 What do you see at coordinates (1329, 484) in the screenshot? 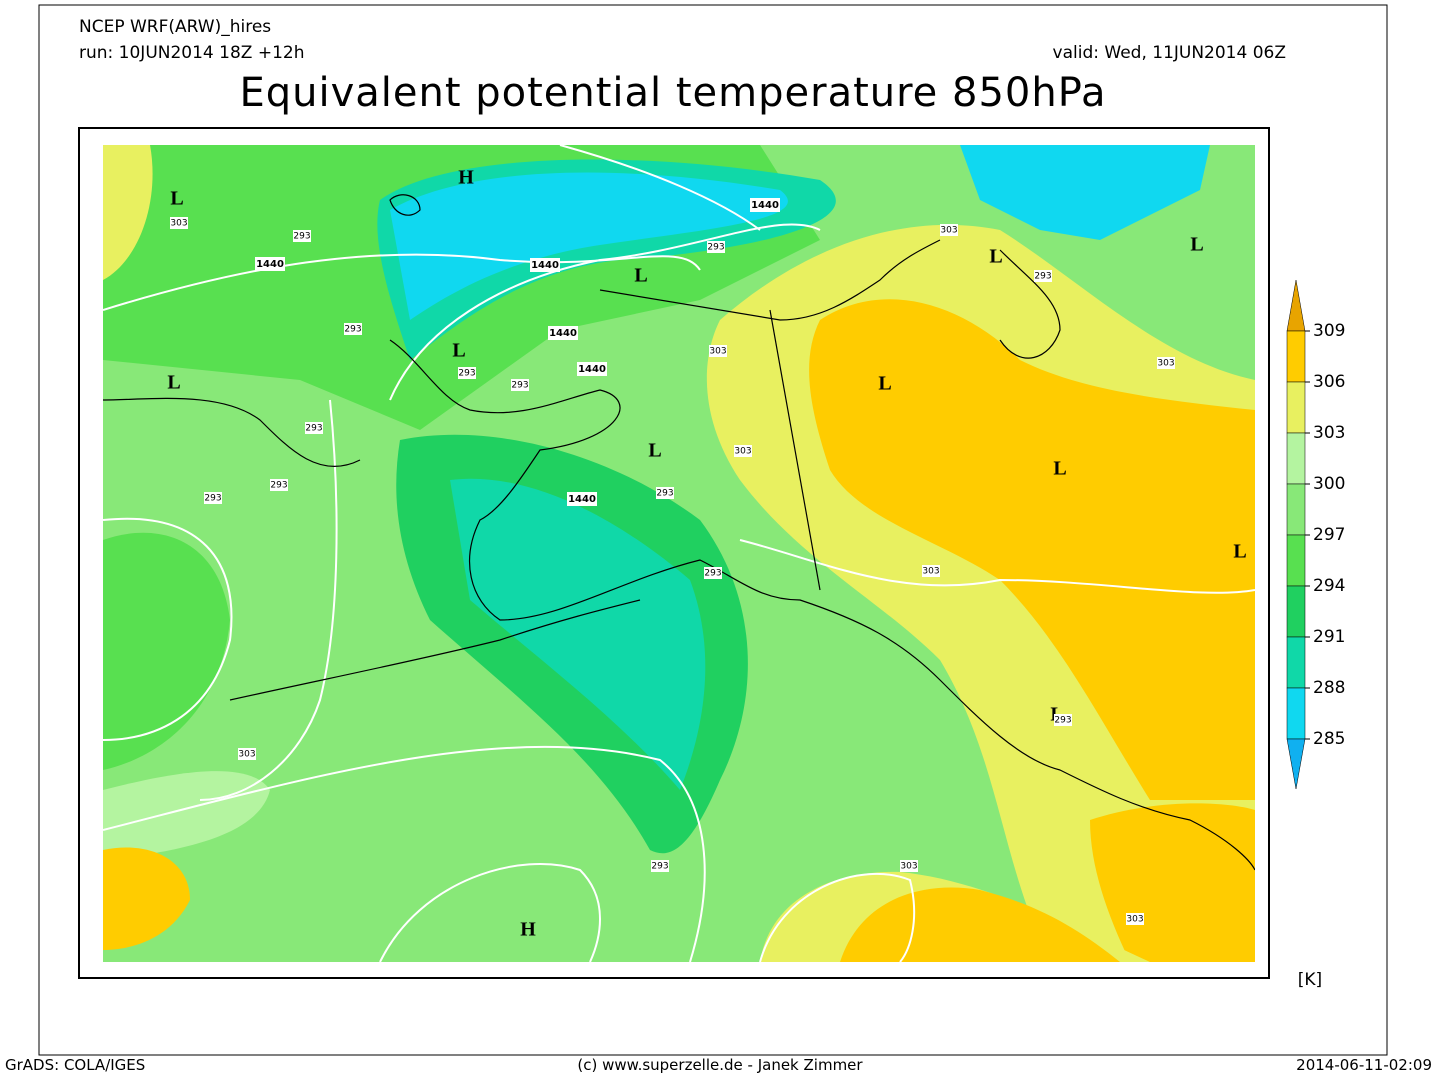
I see `colorbar-label: 300` at bounding box center [1329, 484].